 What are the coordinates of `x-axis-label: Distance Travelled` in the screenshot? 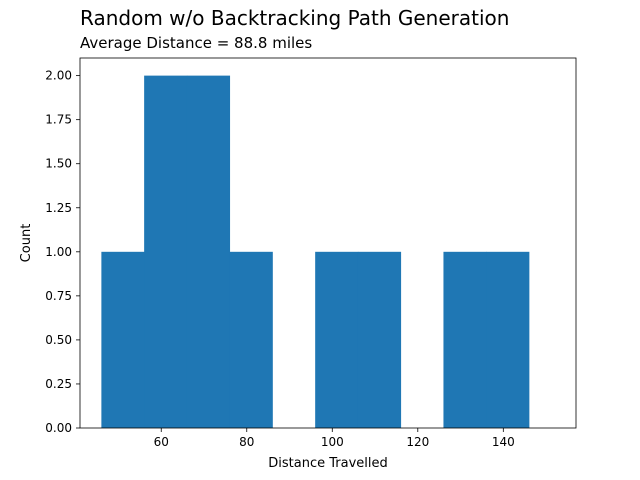 It's located at (327, 463).